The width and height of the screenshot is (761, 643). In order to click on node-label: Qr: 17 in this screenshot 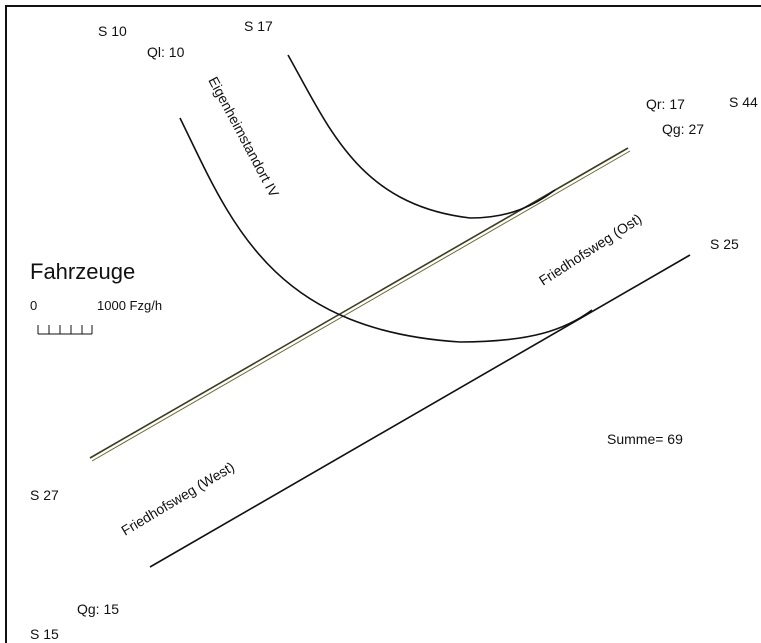, I will do `click(665, 104)`.